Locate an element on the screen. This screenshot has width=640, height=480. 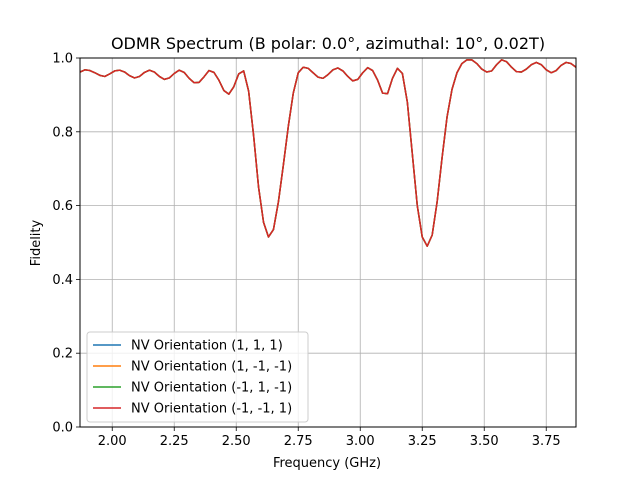
x-tick-label: 2.00 is located at coordinates (112, 441).